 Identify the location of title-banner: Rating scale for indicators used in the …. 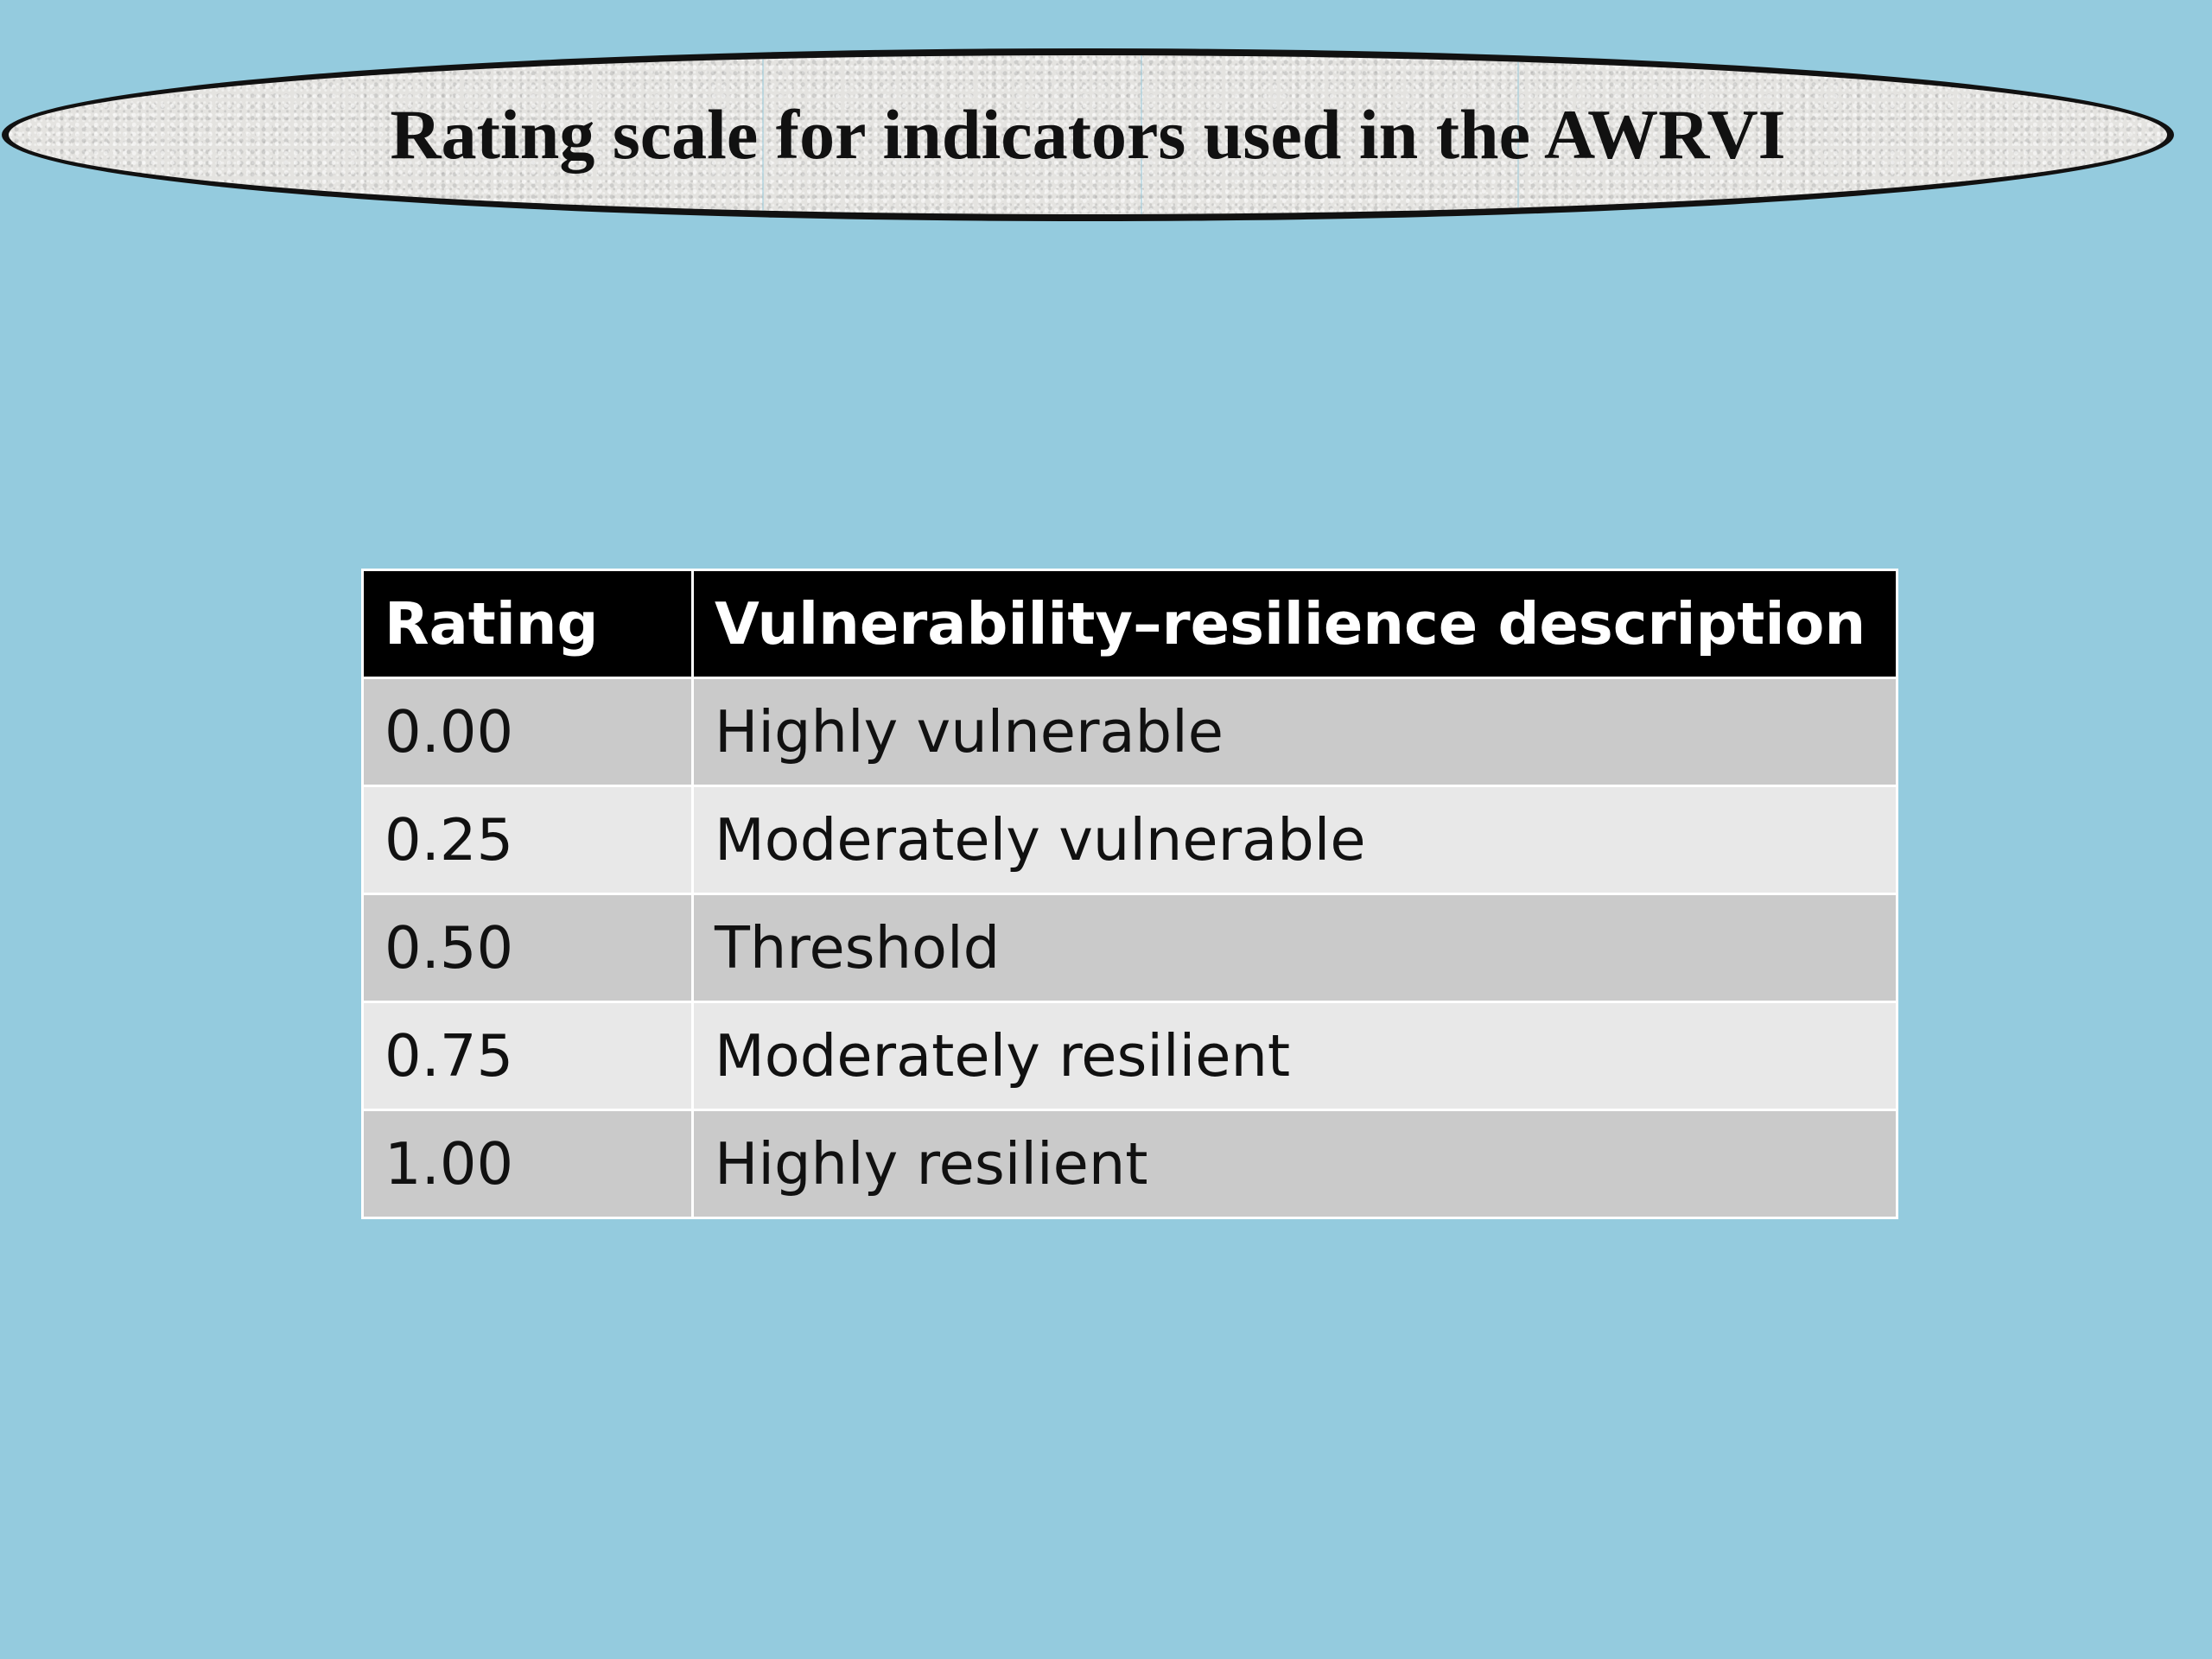
(1088, 134).